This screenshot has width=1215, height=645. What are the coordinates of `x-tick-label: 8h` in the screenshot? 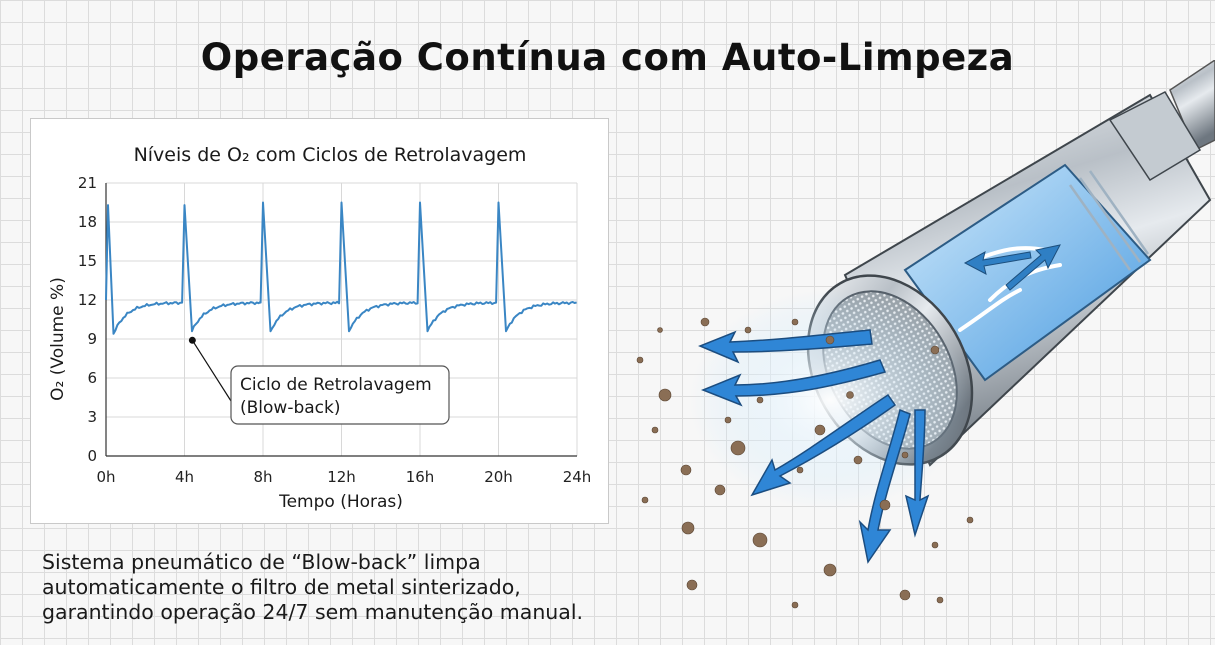 It's located at (262, 477).